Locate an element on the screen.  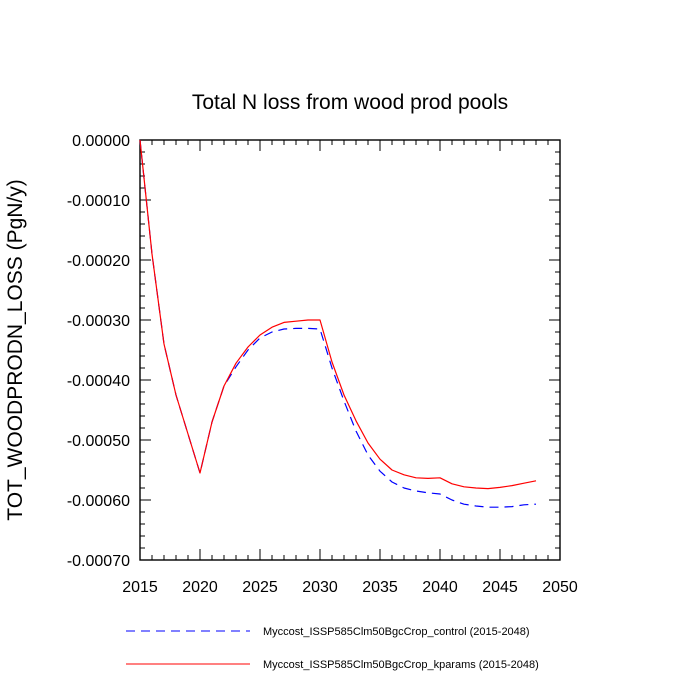
x-tick-label: 2035 is located at coordinates (380, 587).